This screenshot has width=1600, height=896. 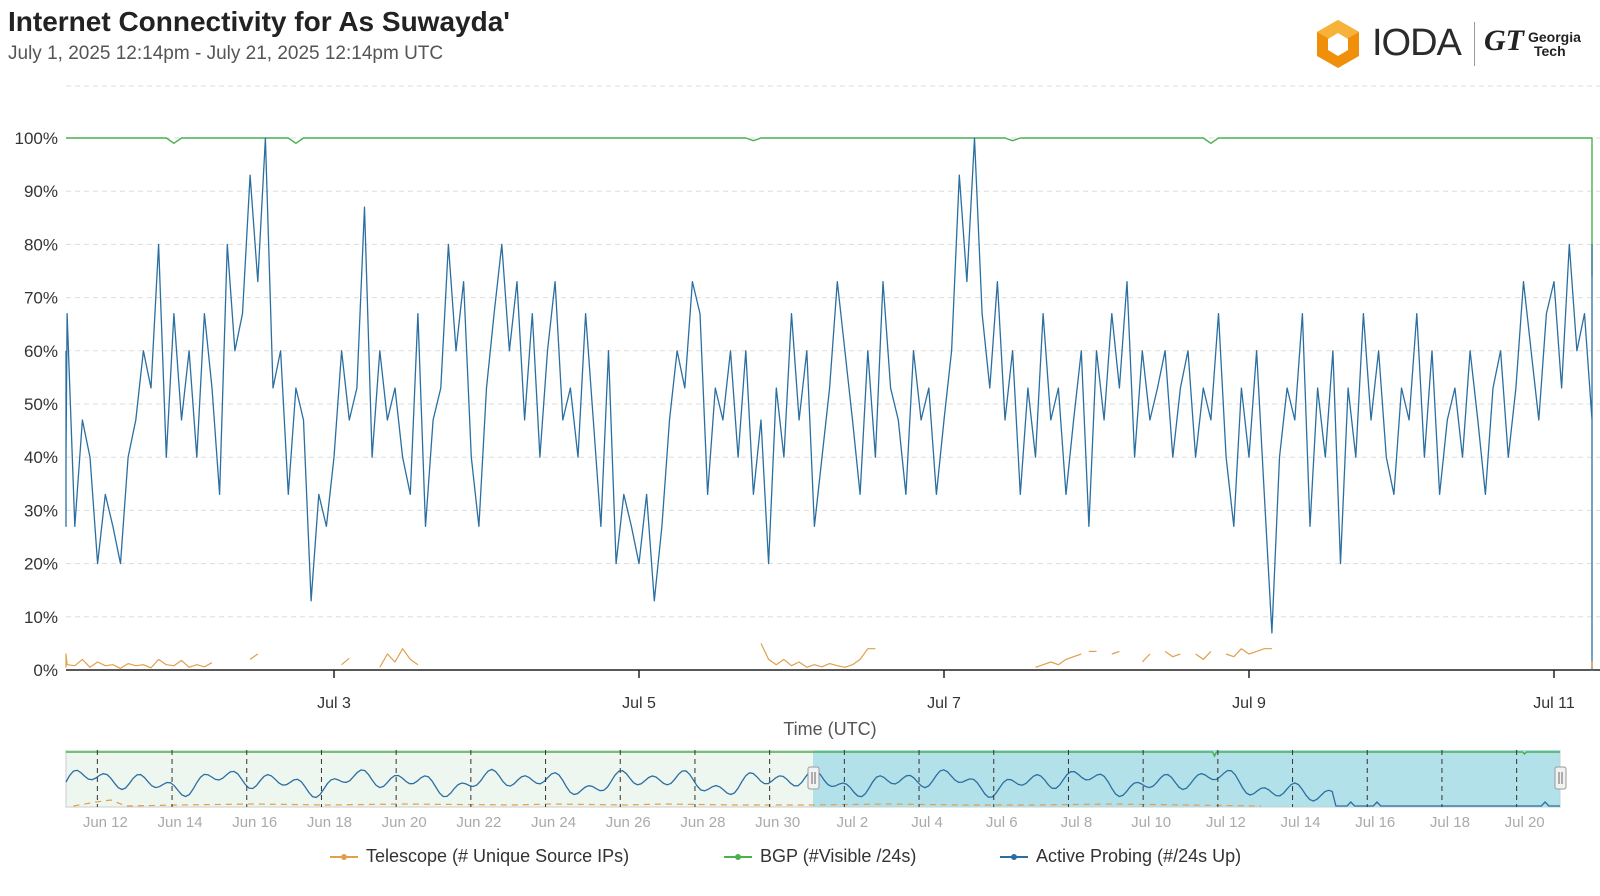 What do you see at coordinates (254, 822) in the screenshot?
I see `navigator-tick-label: Jun 16` at bounding box center [254, 822].